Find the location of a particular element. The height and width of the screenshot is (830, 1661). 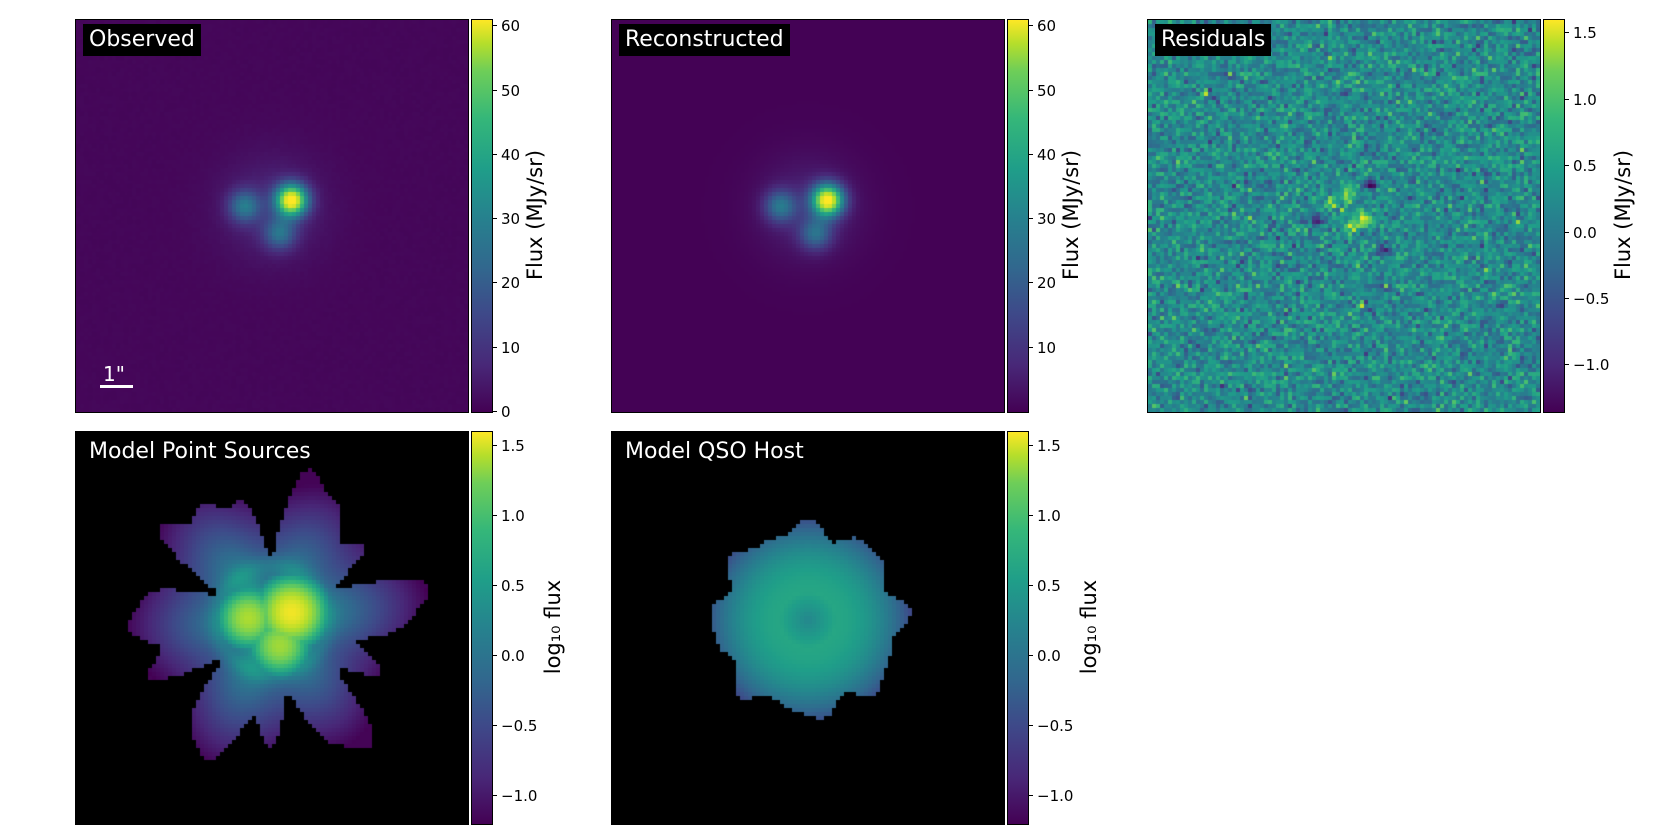

model-point-sources-colorbar is located at coordinates (482, 628).